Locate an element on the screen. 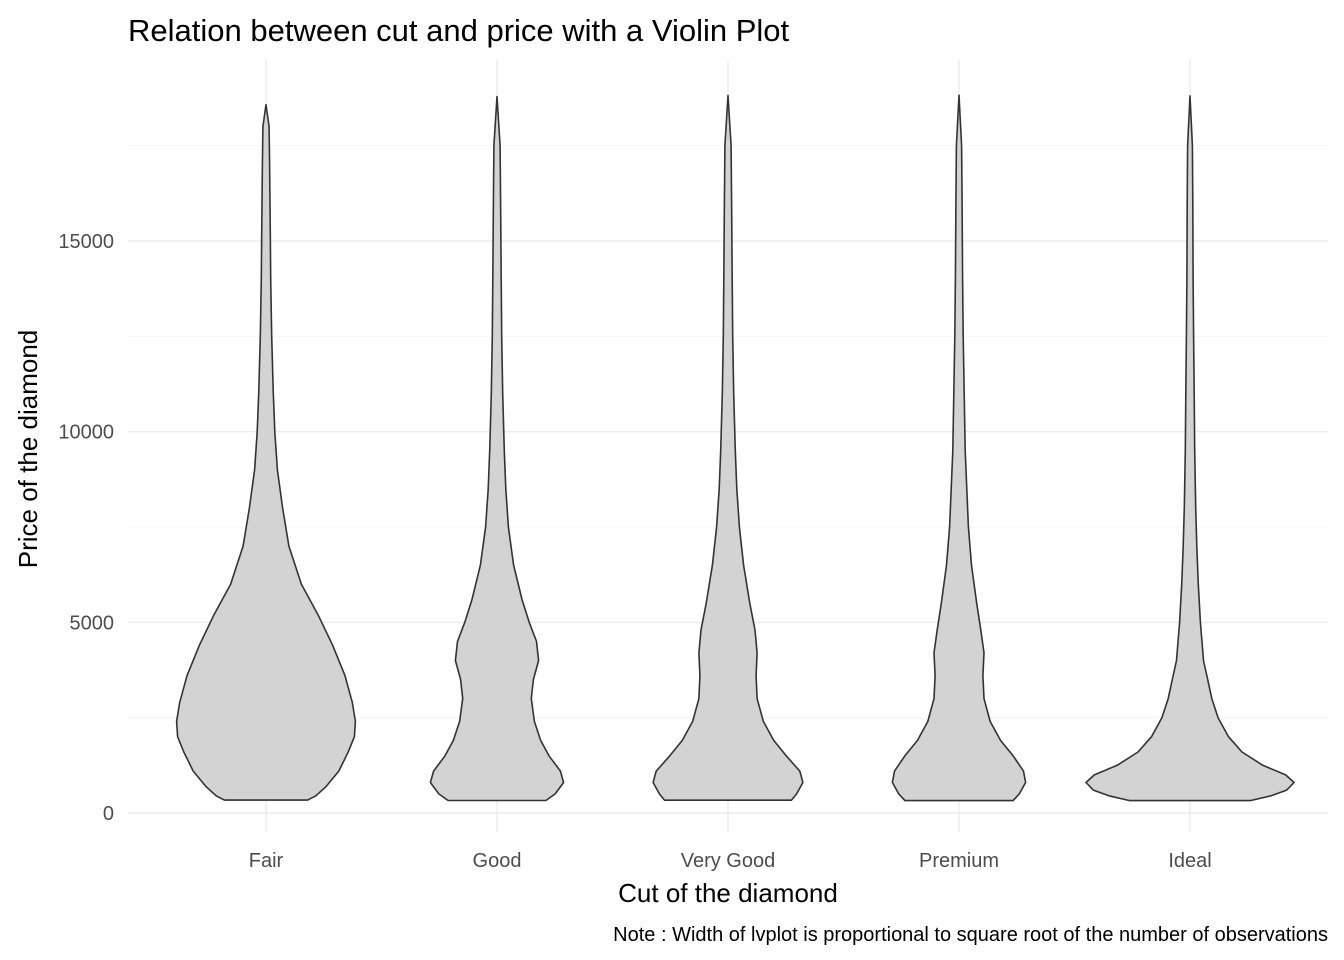 The image size is (1344, 960). x-tick-label: Very Good is located at coordinates (728, 861).